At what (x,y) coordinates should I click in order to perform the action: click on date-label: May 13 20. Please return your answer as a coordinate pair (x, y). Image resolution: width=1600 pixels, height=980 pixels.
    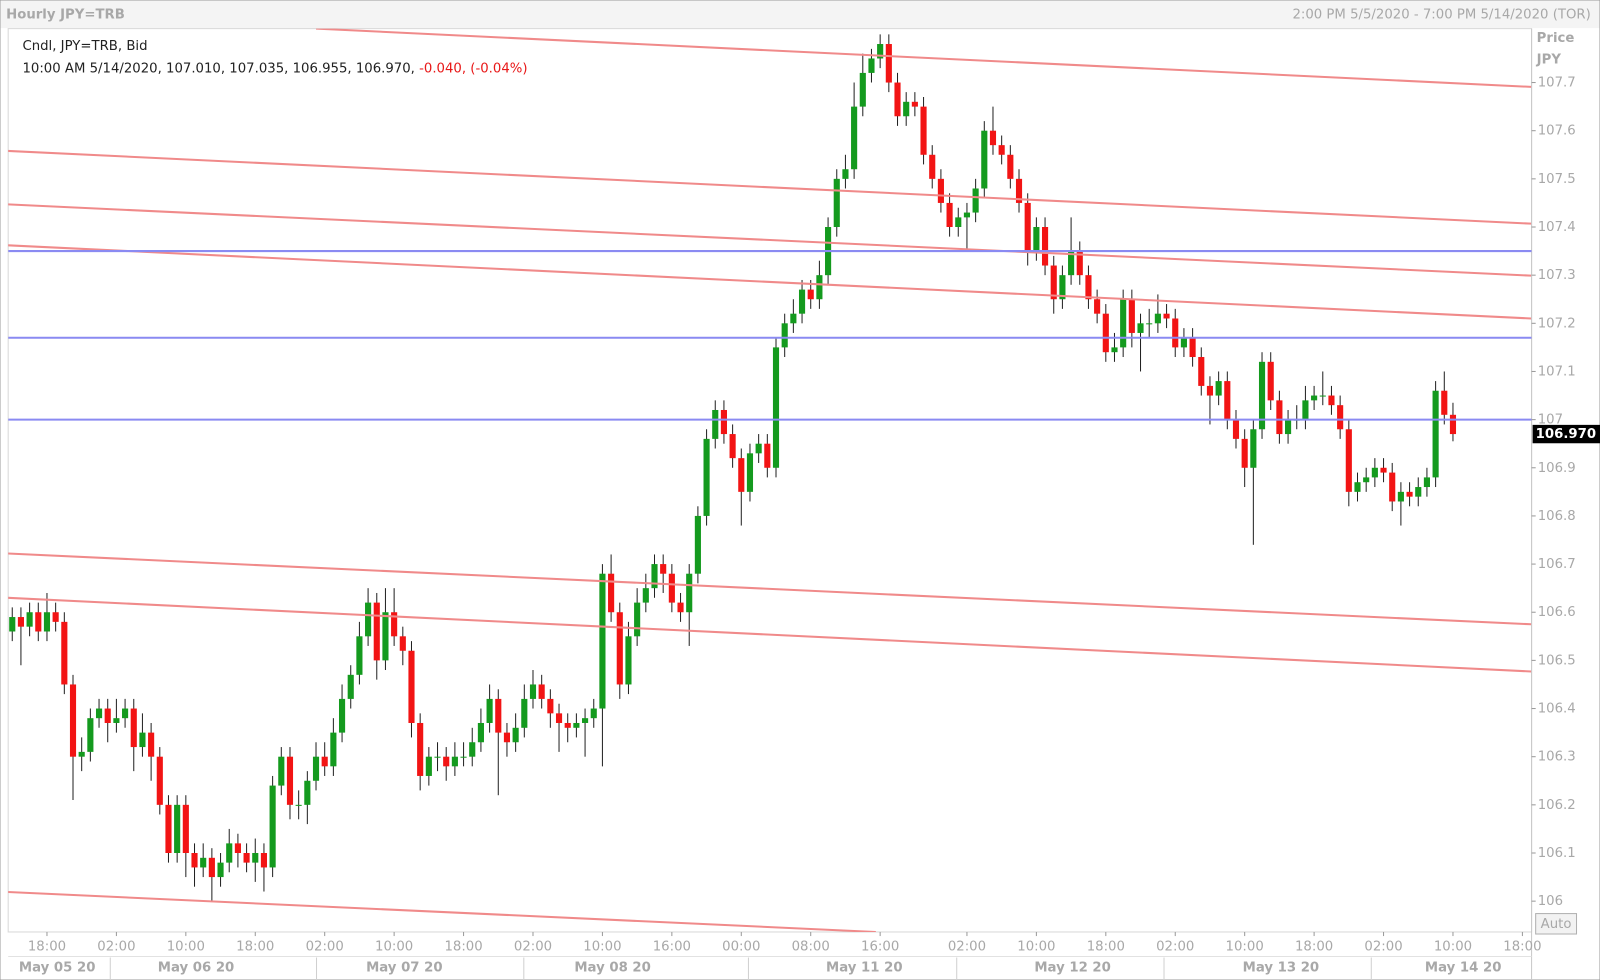
    Looking at the image, I should click on (1281, 968).